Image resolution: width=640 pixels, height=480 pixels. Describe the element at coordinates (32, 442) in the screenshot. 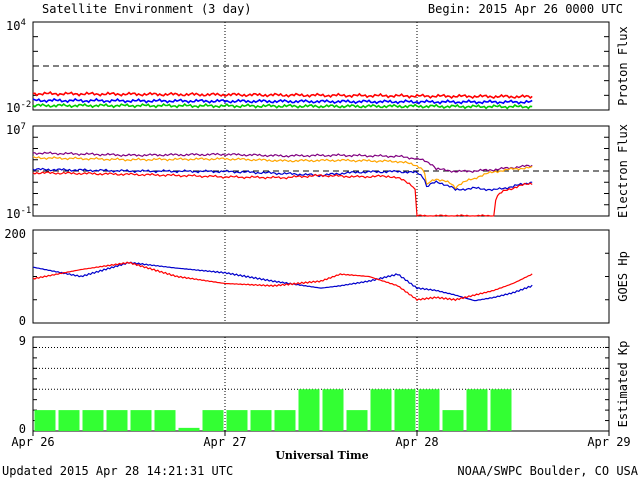

I see `x-tick-label: Apr 26` at that location.